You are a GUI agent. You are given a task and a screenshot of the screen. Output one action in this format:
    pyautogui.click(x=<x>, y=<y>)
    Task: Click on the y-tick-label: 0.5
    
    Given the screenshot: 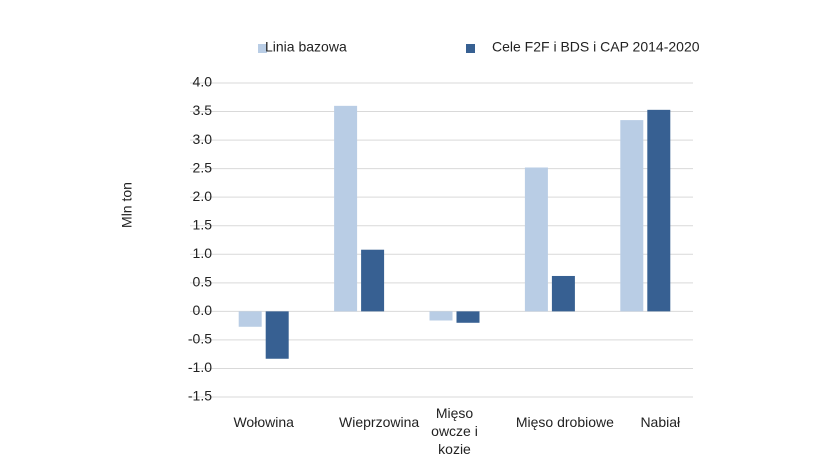 What is the action you would take?
    pyautogui.click(x=203, y=282)
    